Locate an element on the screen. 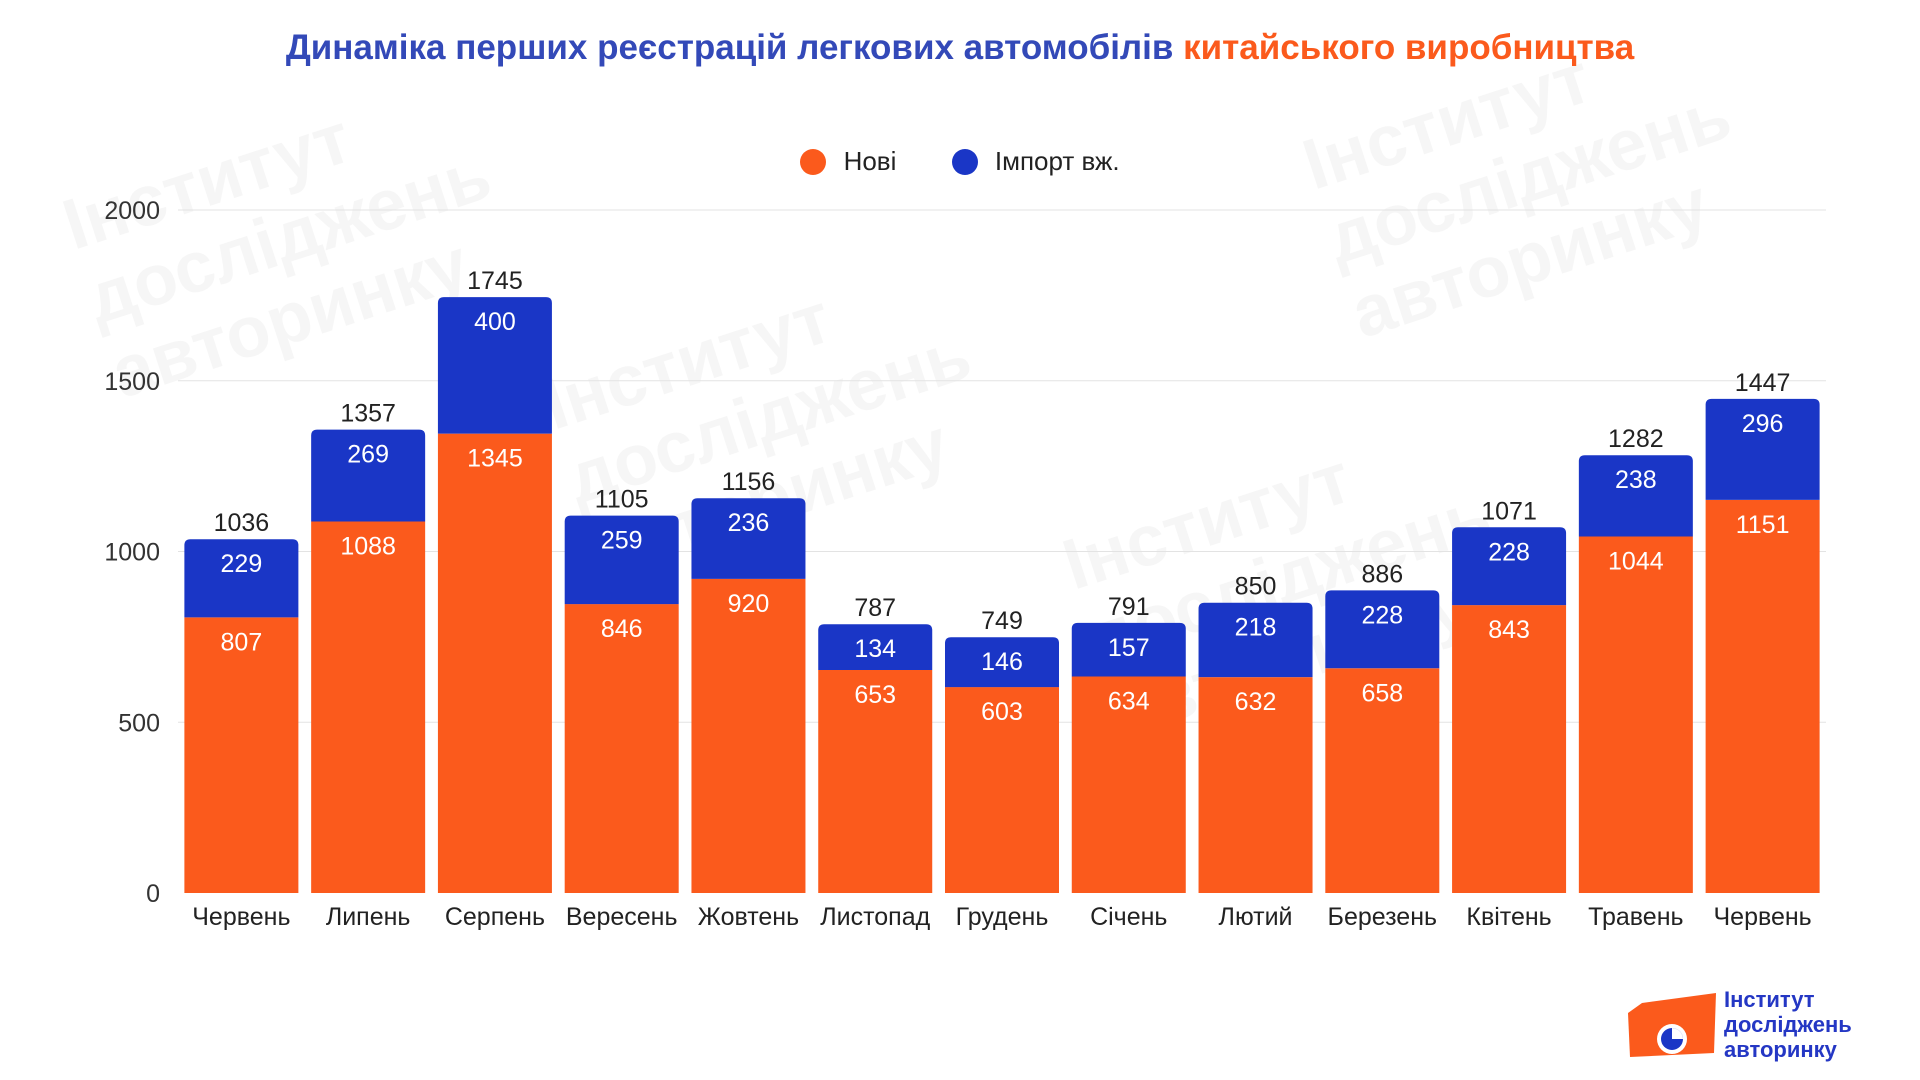 The height and width of the screenshot is (1080, 1920). data-label-new: 1044 is located at coordinates (1636, 561).